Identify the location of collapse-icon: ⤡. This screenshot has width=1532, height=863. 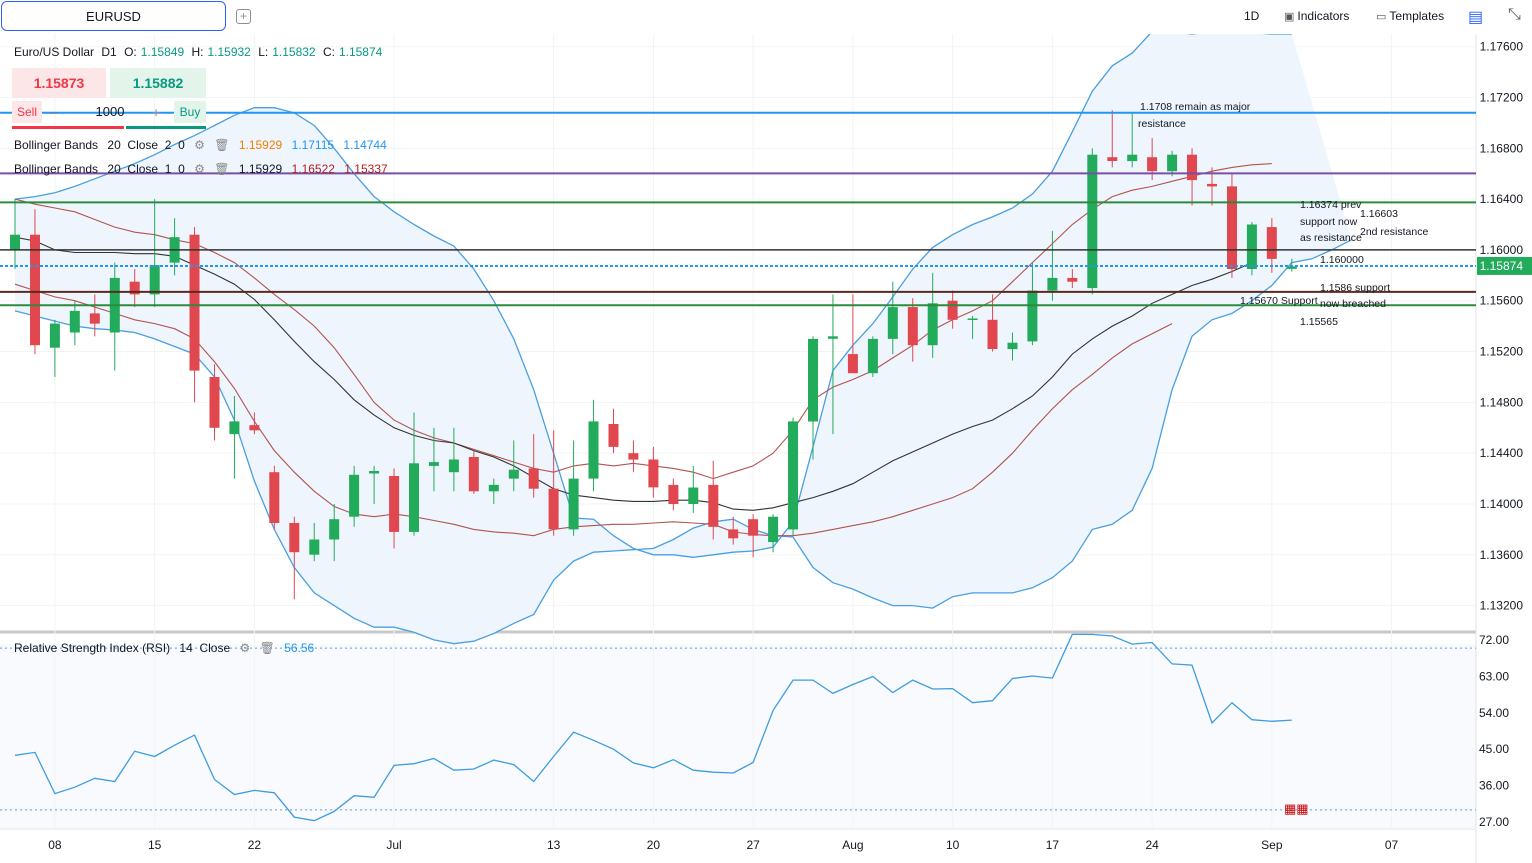
(1514, 14).